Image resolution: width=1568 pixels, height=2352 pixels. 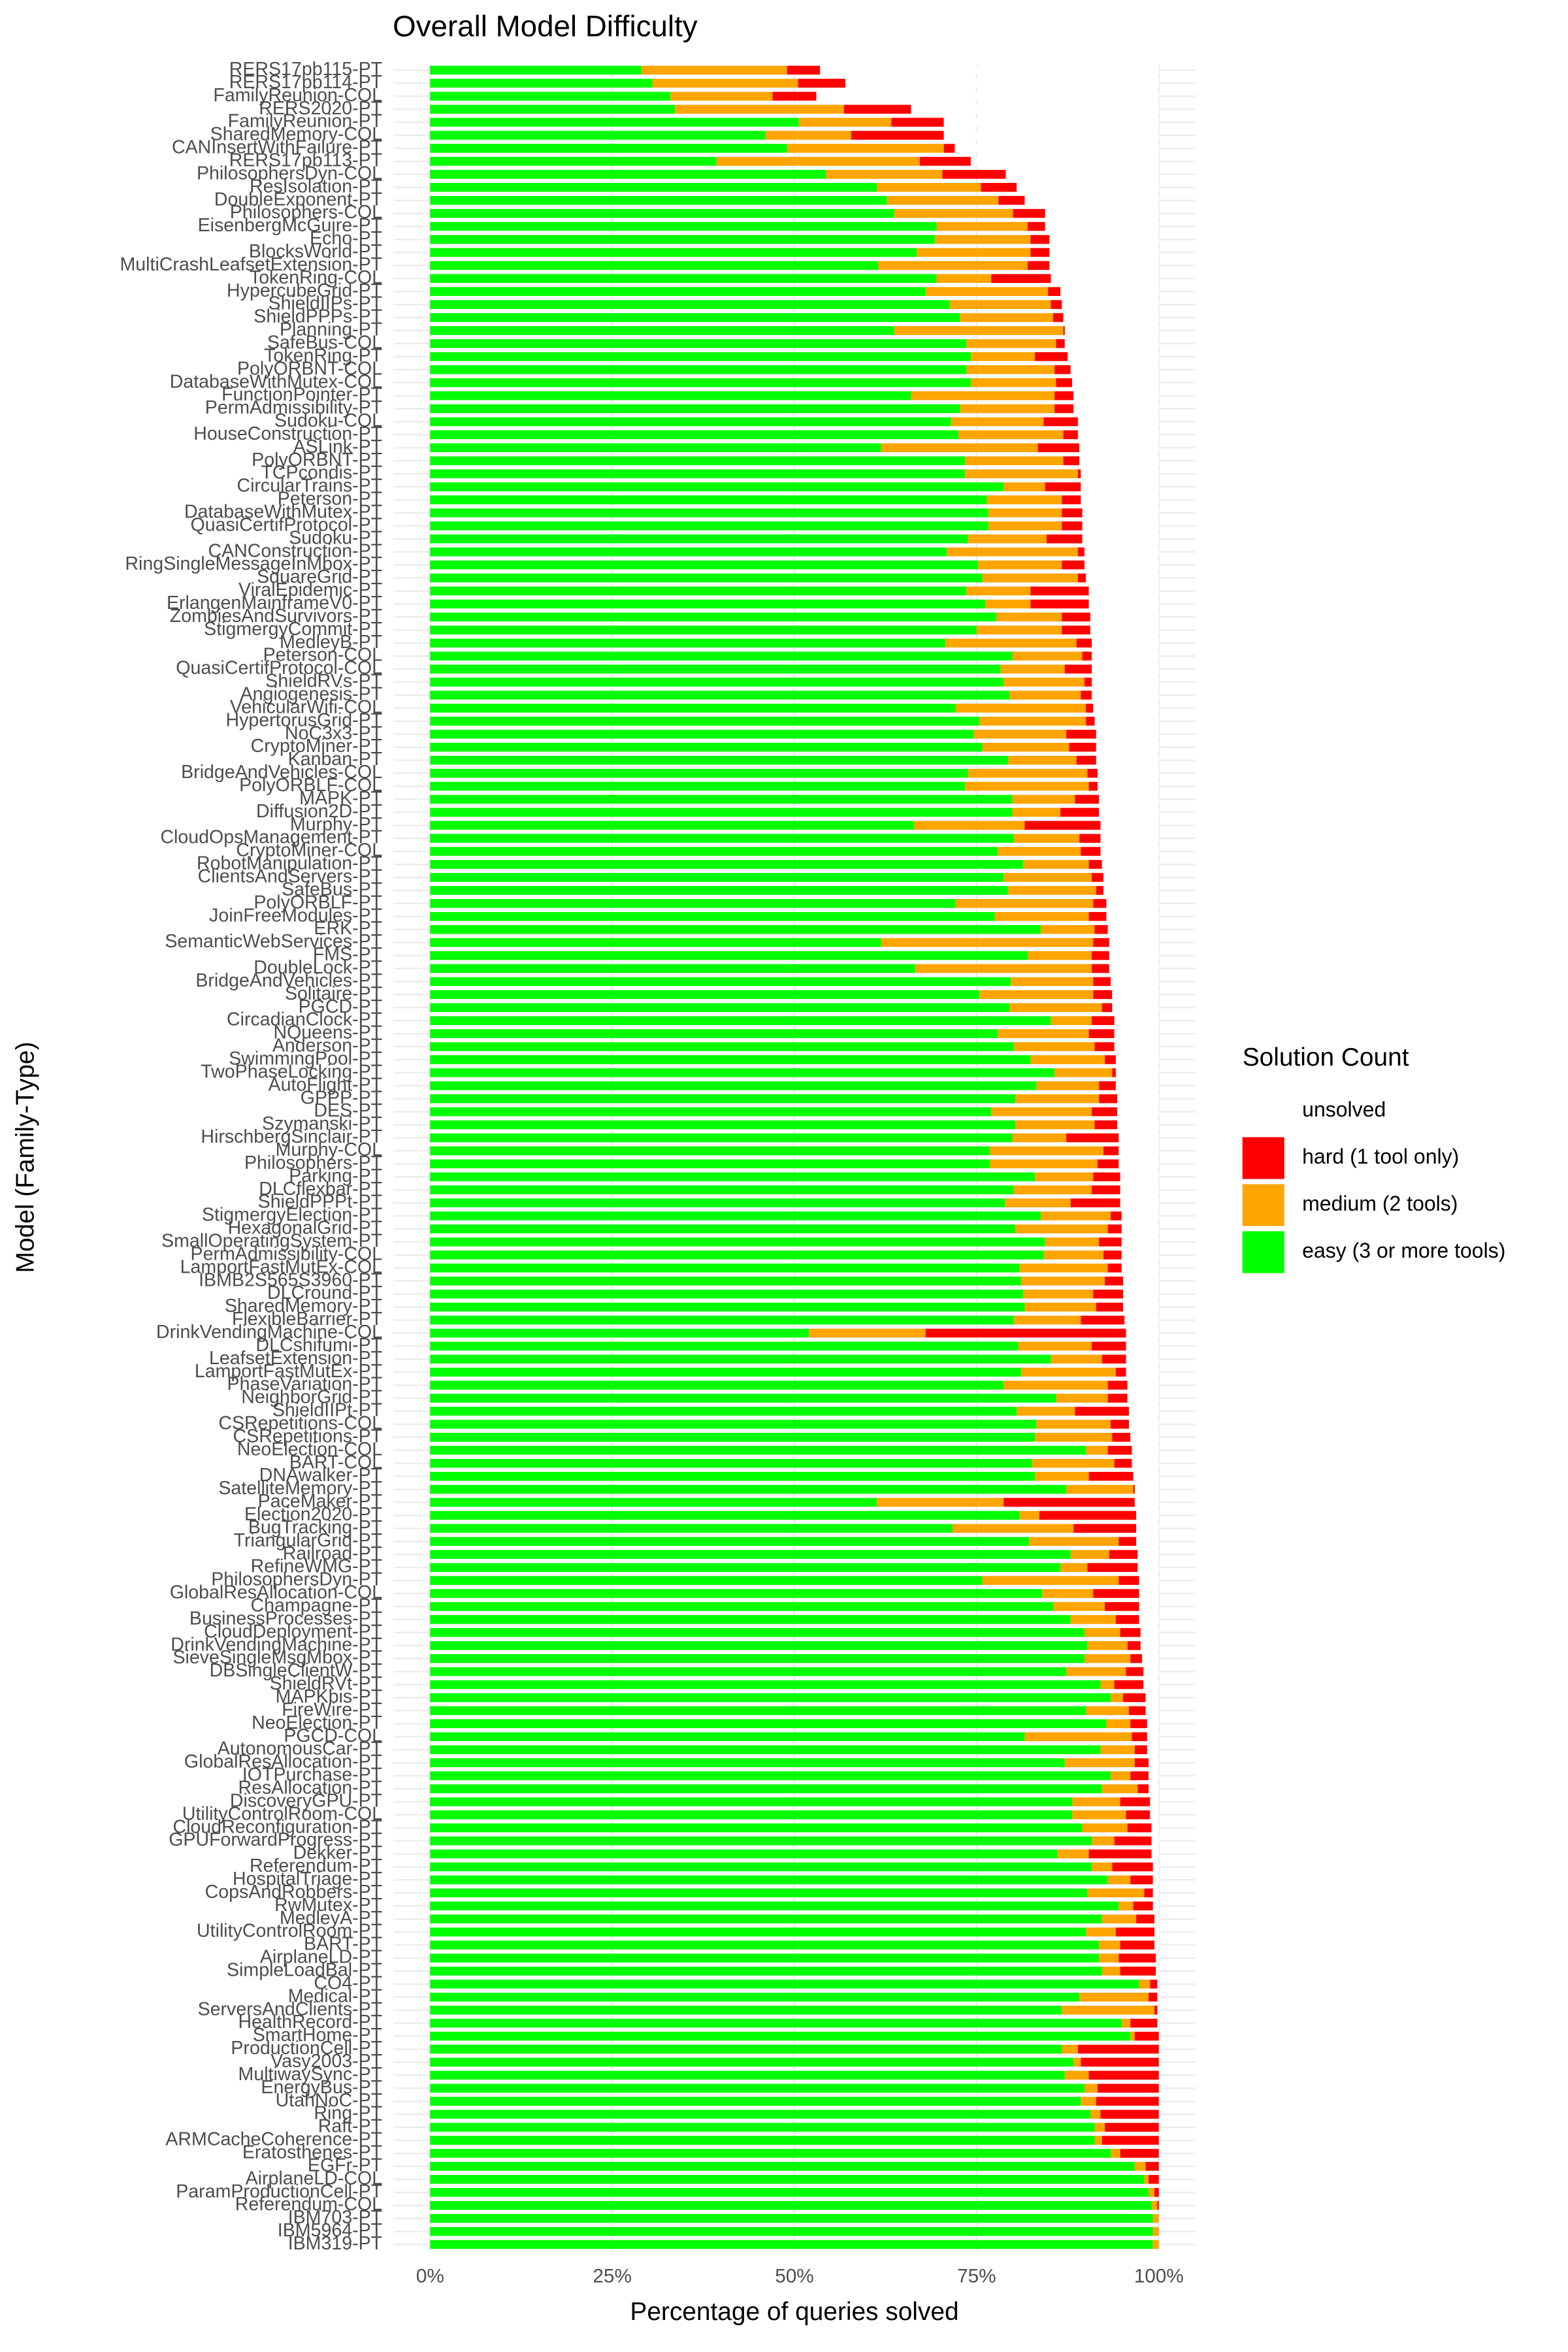 What do you see at coordinates (350, 2126) in the screenshot?
I see `y-tick-label: Raft-PT` at bounding box center [350, 2126].